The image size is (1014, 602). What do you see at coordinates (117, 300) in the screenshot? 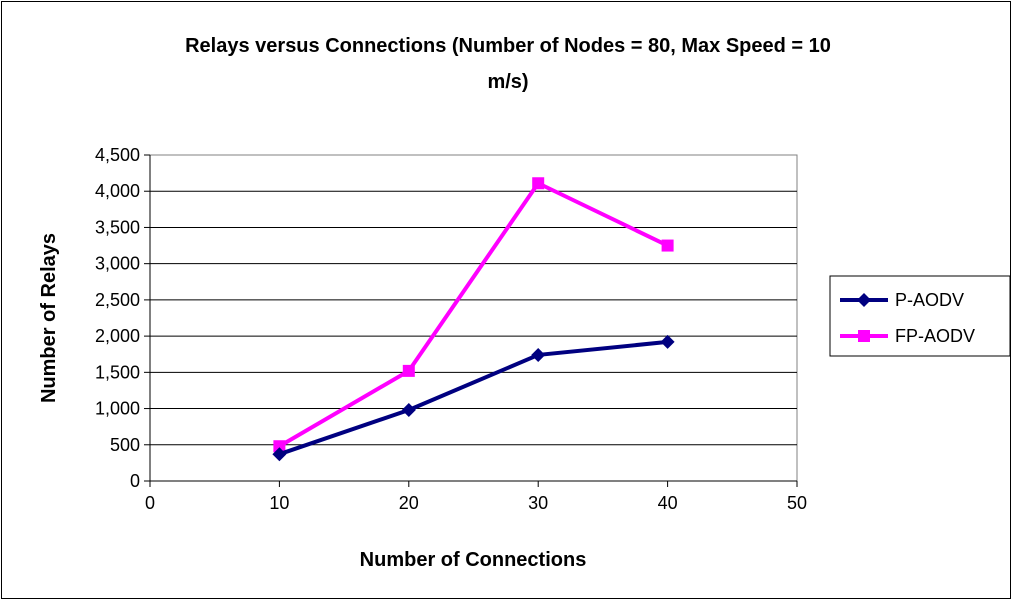
I see `y-tick-label: 2,500` at bounding box center [117, 300].